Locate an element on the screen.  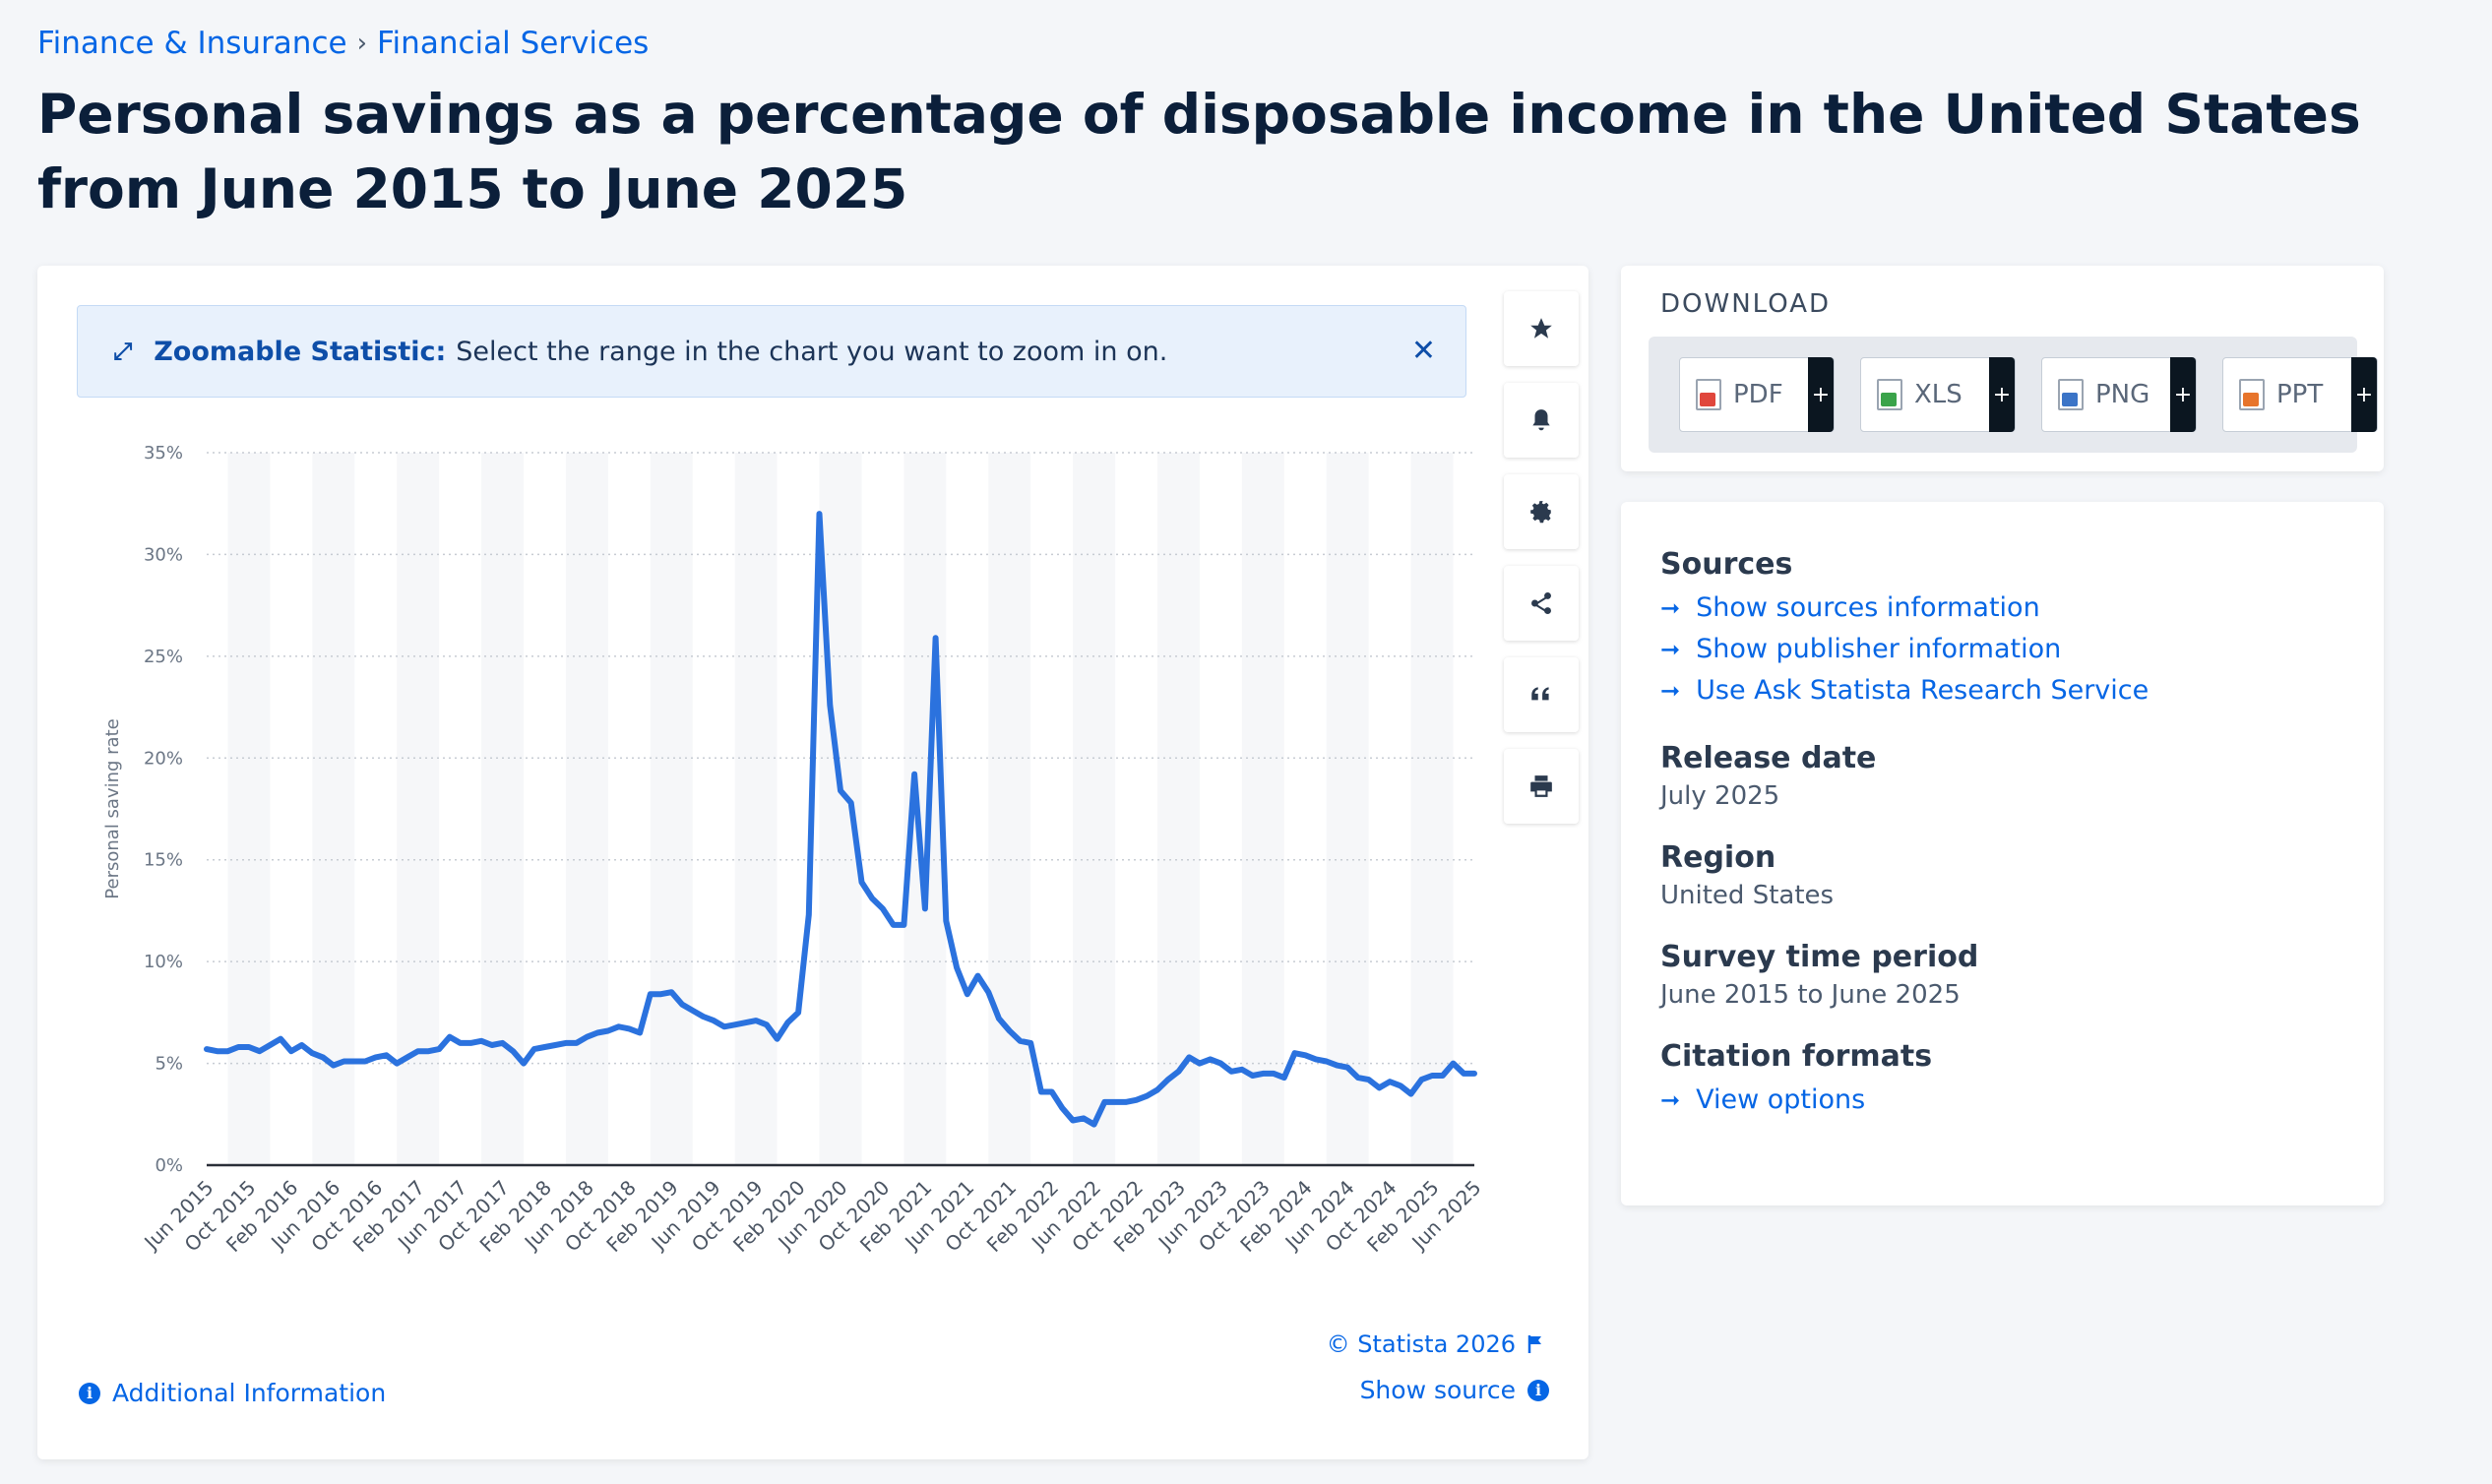
share-icon is located at coordinates (1541, 603).